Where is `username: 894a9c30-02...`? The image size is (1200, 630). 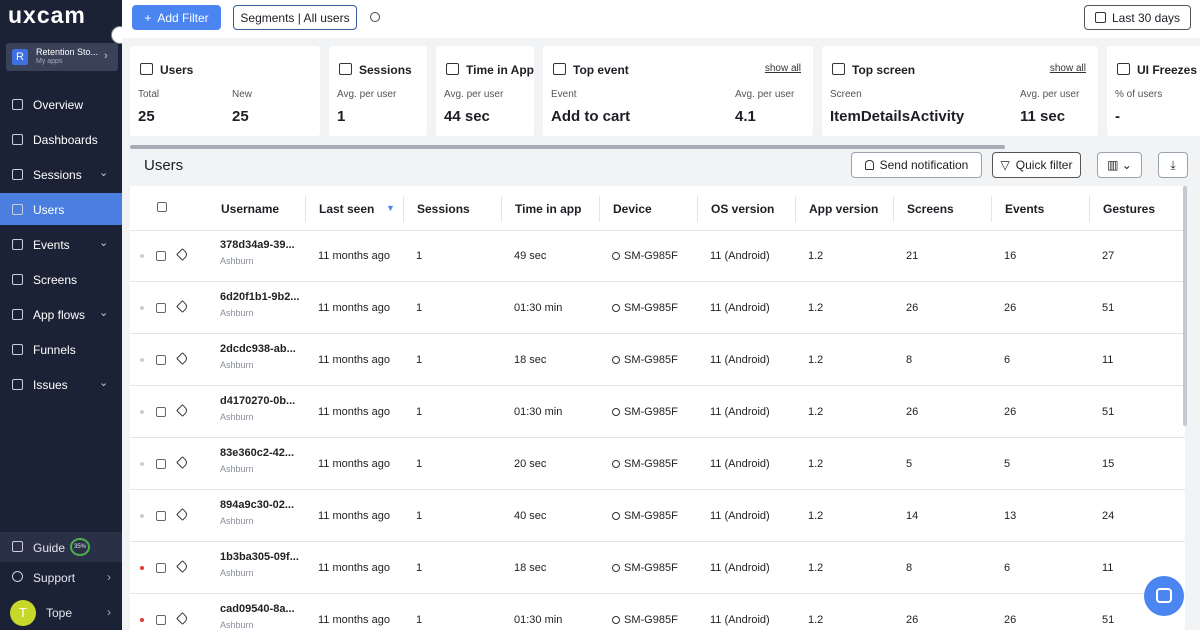 username: 894a9c30-02... is located at coordinates (257, 505).